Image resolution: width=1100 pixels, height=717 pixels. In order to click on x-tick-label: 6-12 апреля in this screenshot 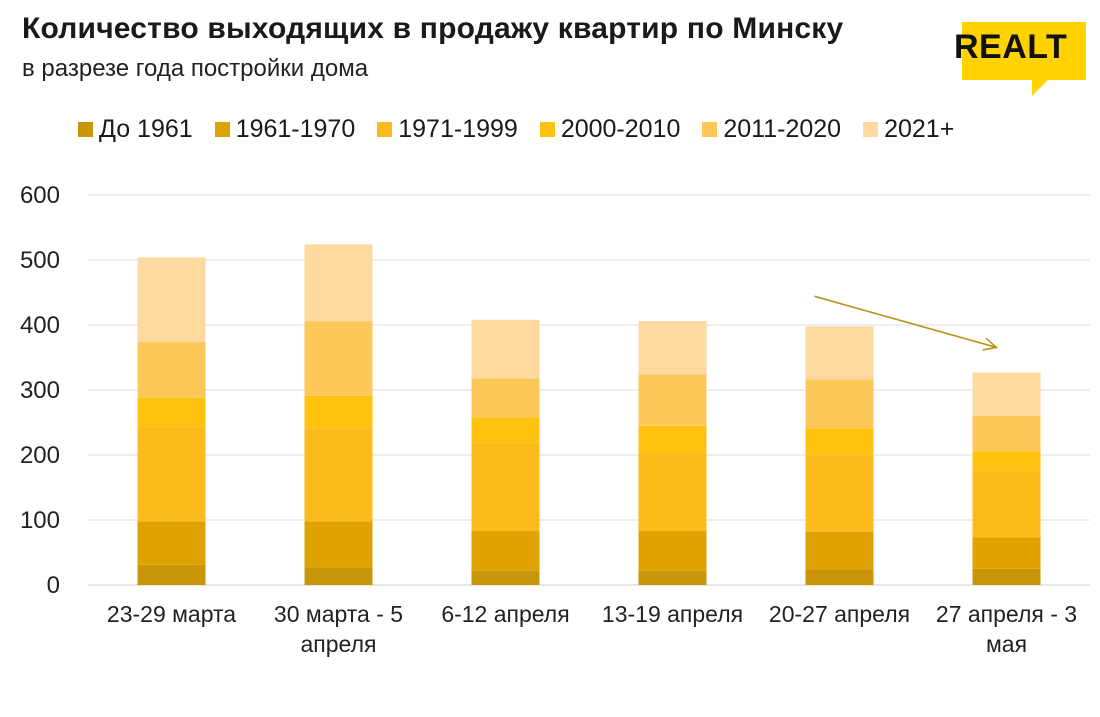, I will do `click(505, 614)`.